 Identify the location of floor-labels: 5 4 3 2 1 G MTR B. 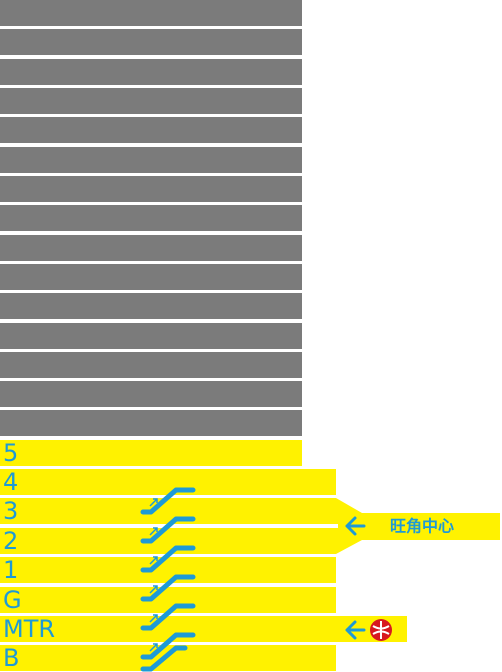
(29, 555).